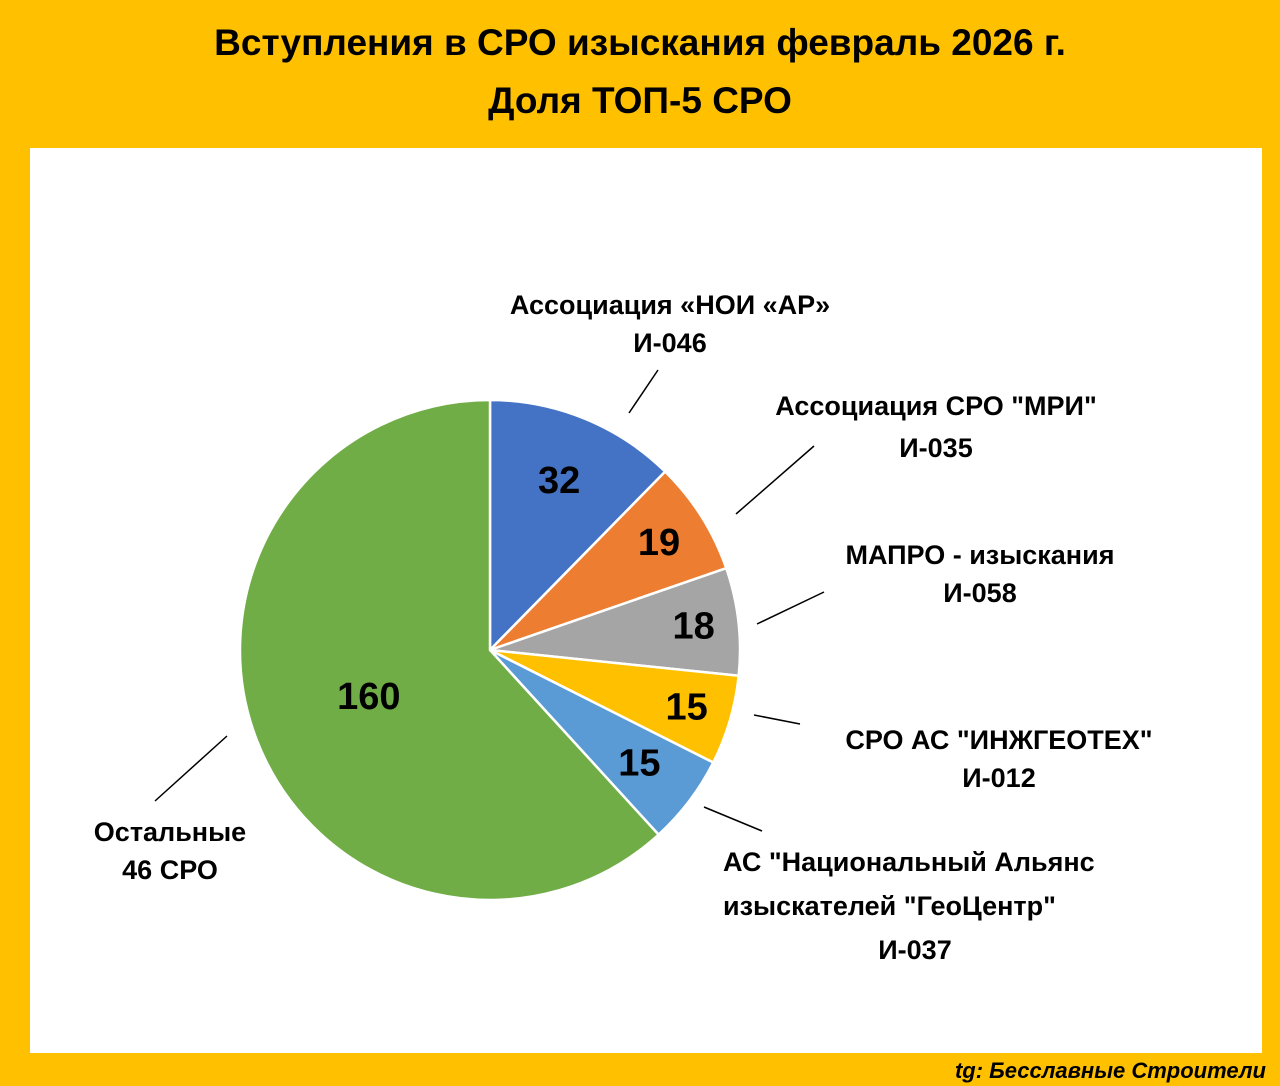 Image resolution: width=1280 pixels, height=1086 pixels. Describe the element at coordinates (998, 778) in the screenshot. I see `slice-label-line: И-012` at that location.